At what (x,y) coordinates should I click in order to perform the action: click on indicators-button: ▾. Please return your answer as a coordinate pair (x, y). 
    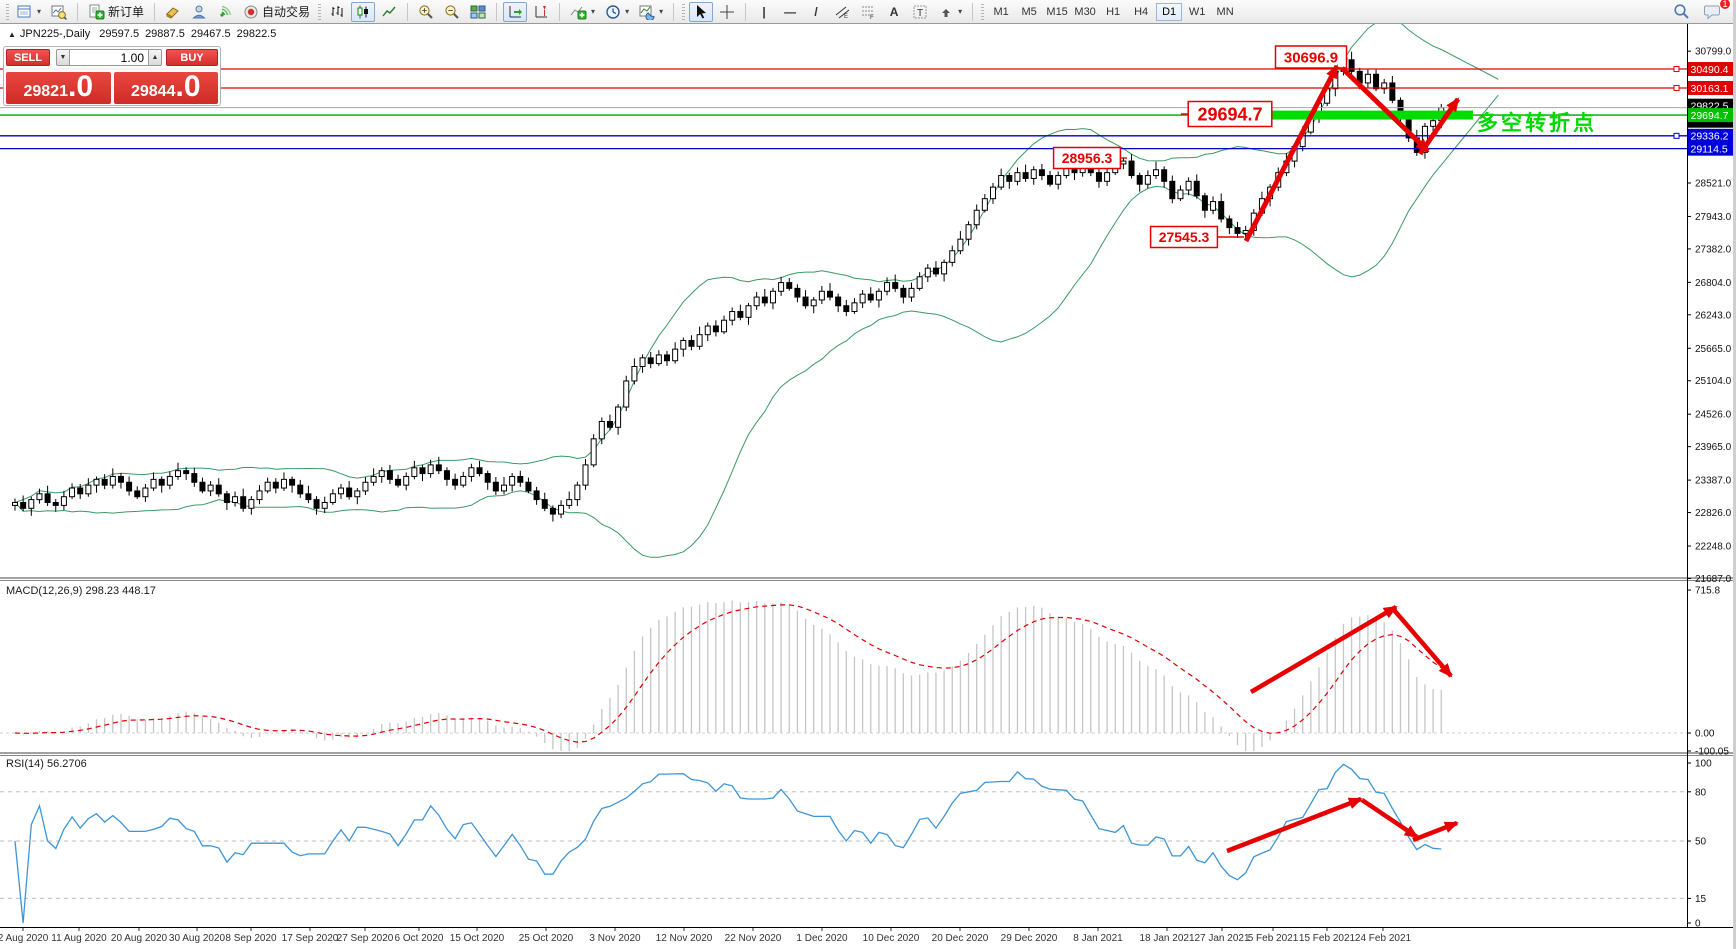
    Looking at the image, I should click on (582, 12).